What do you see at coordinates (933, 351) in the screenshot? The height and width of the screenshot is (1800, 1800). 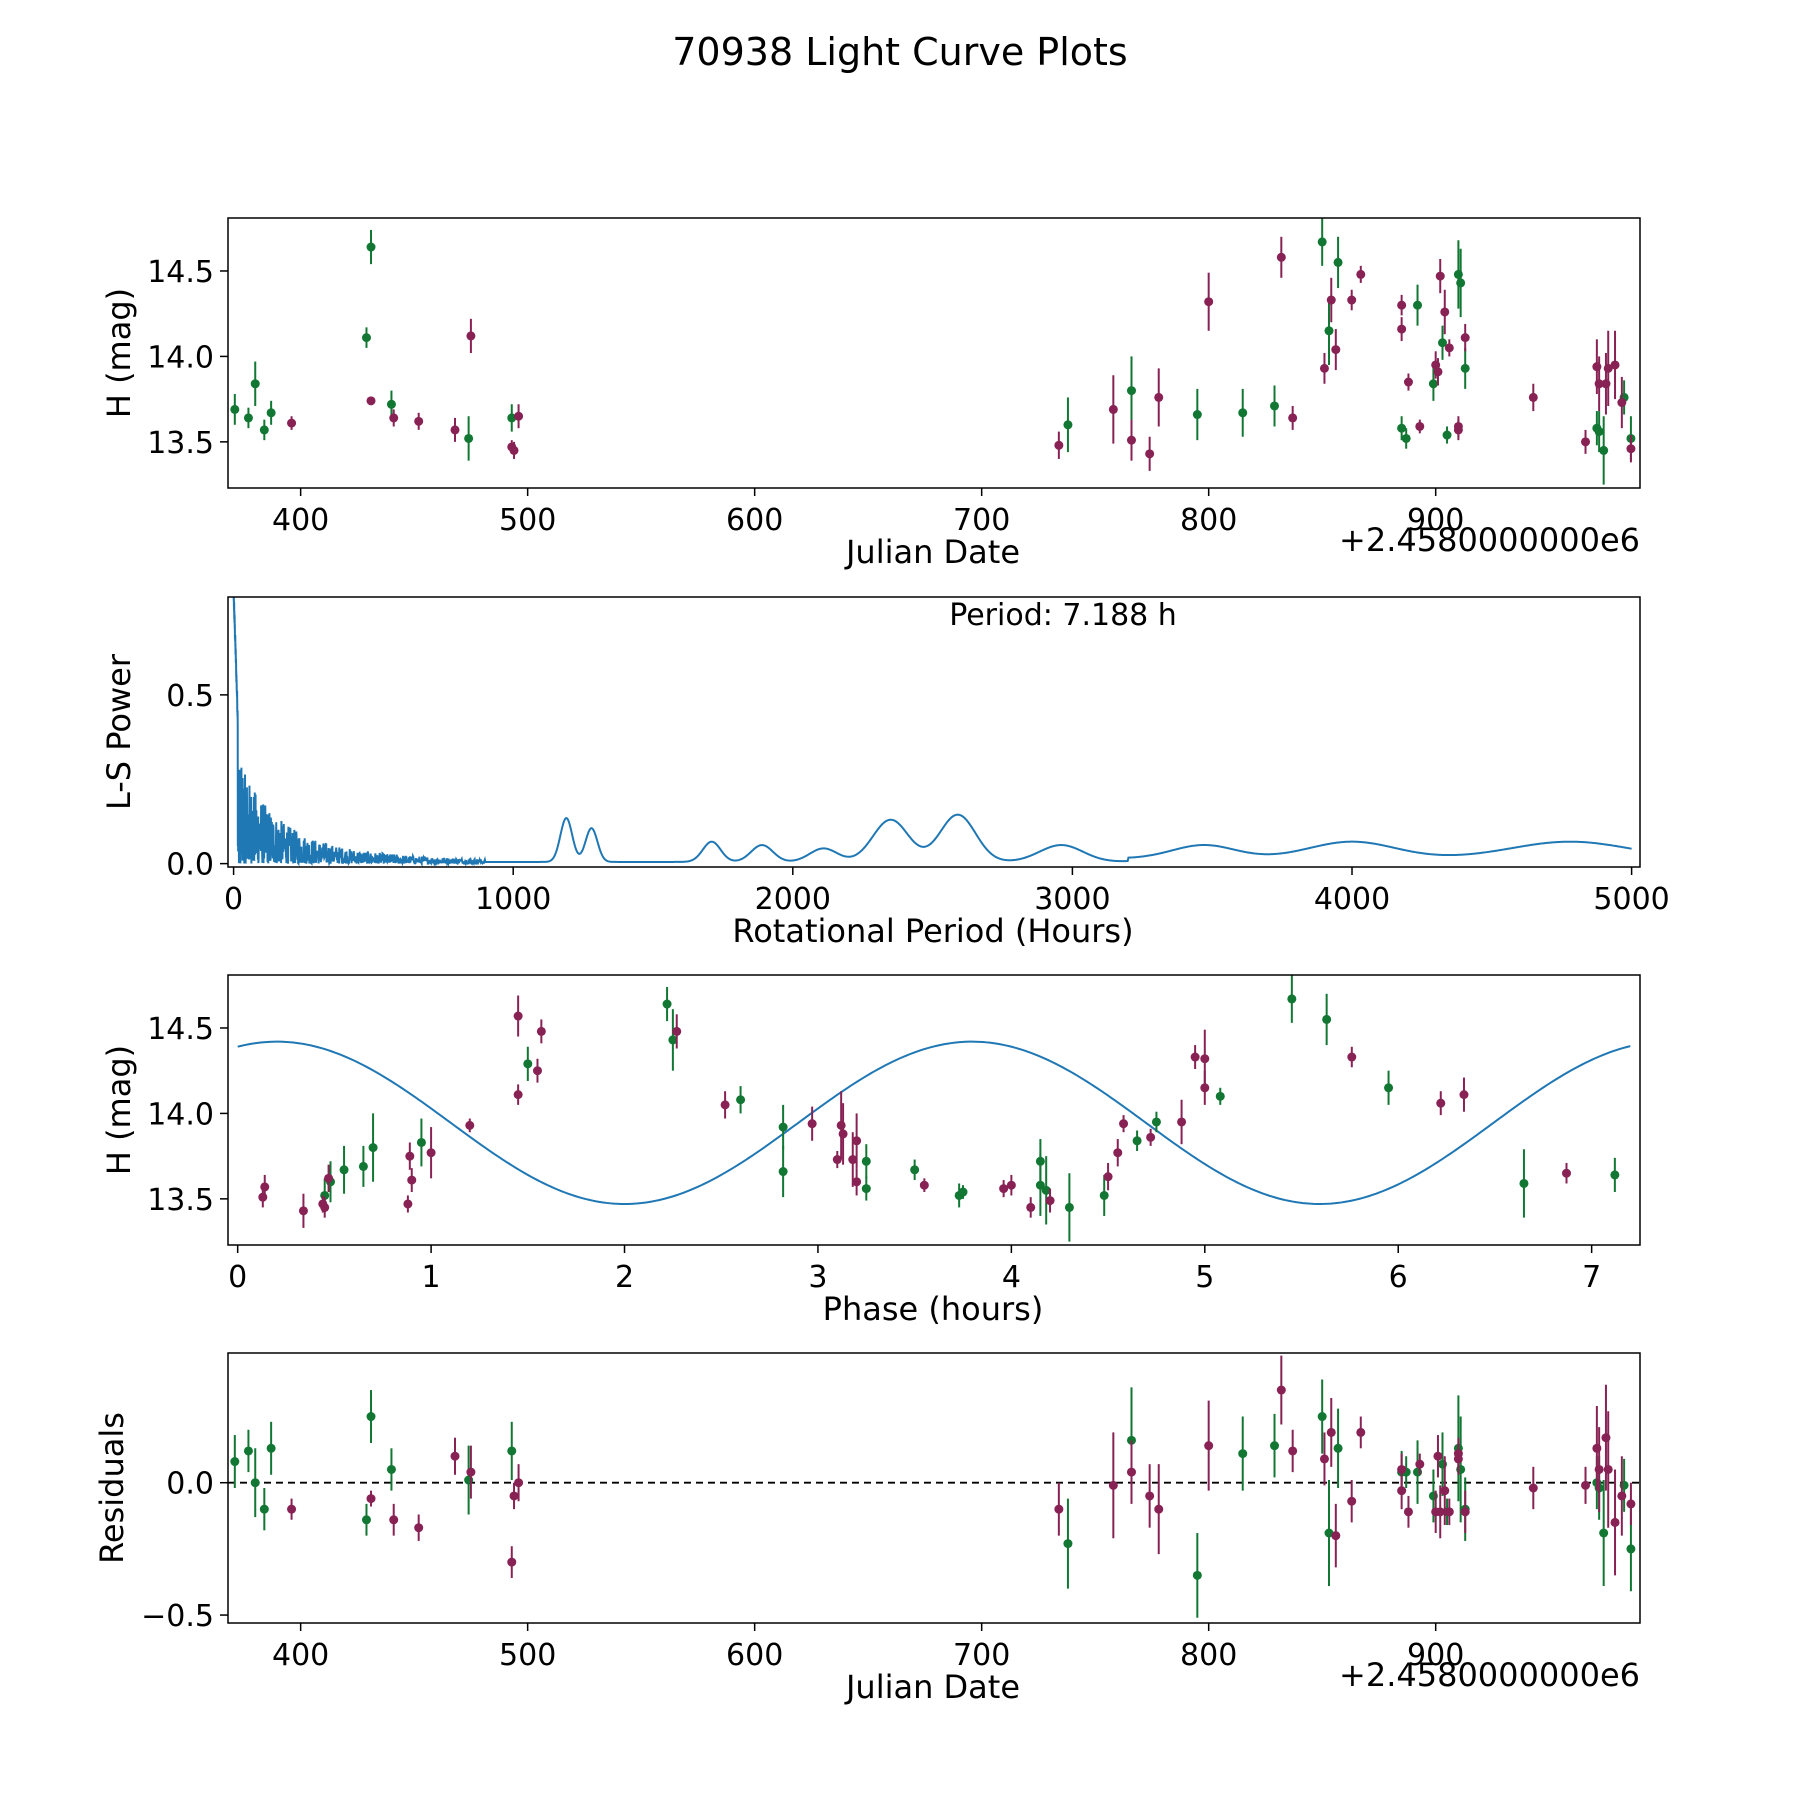 I see `plot-area` at bounding box center [933, 351].